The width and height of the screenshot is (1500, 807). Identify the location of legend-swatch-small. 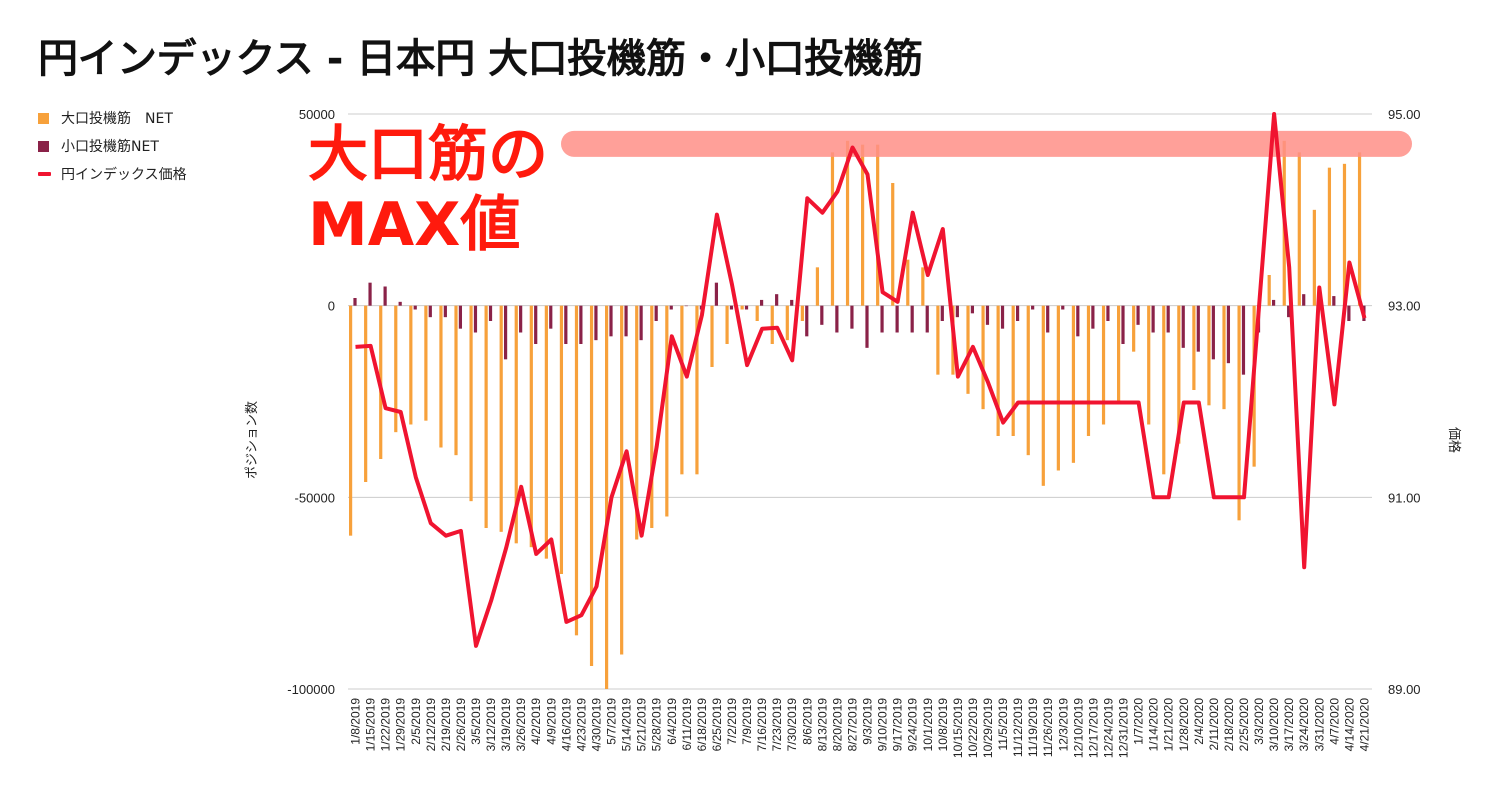
(43, 146).